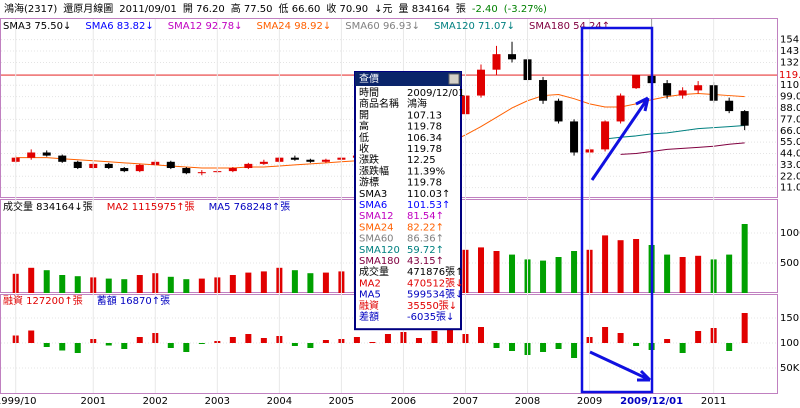 This screenshot has width=800, height=408. Describe the element at coordinates (436, 93) in the screenshot. I see `info-value: 2009/12/01` at that location.